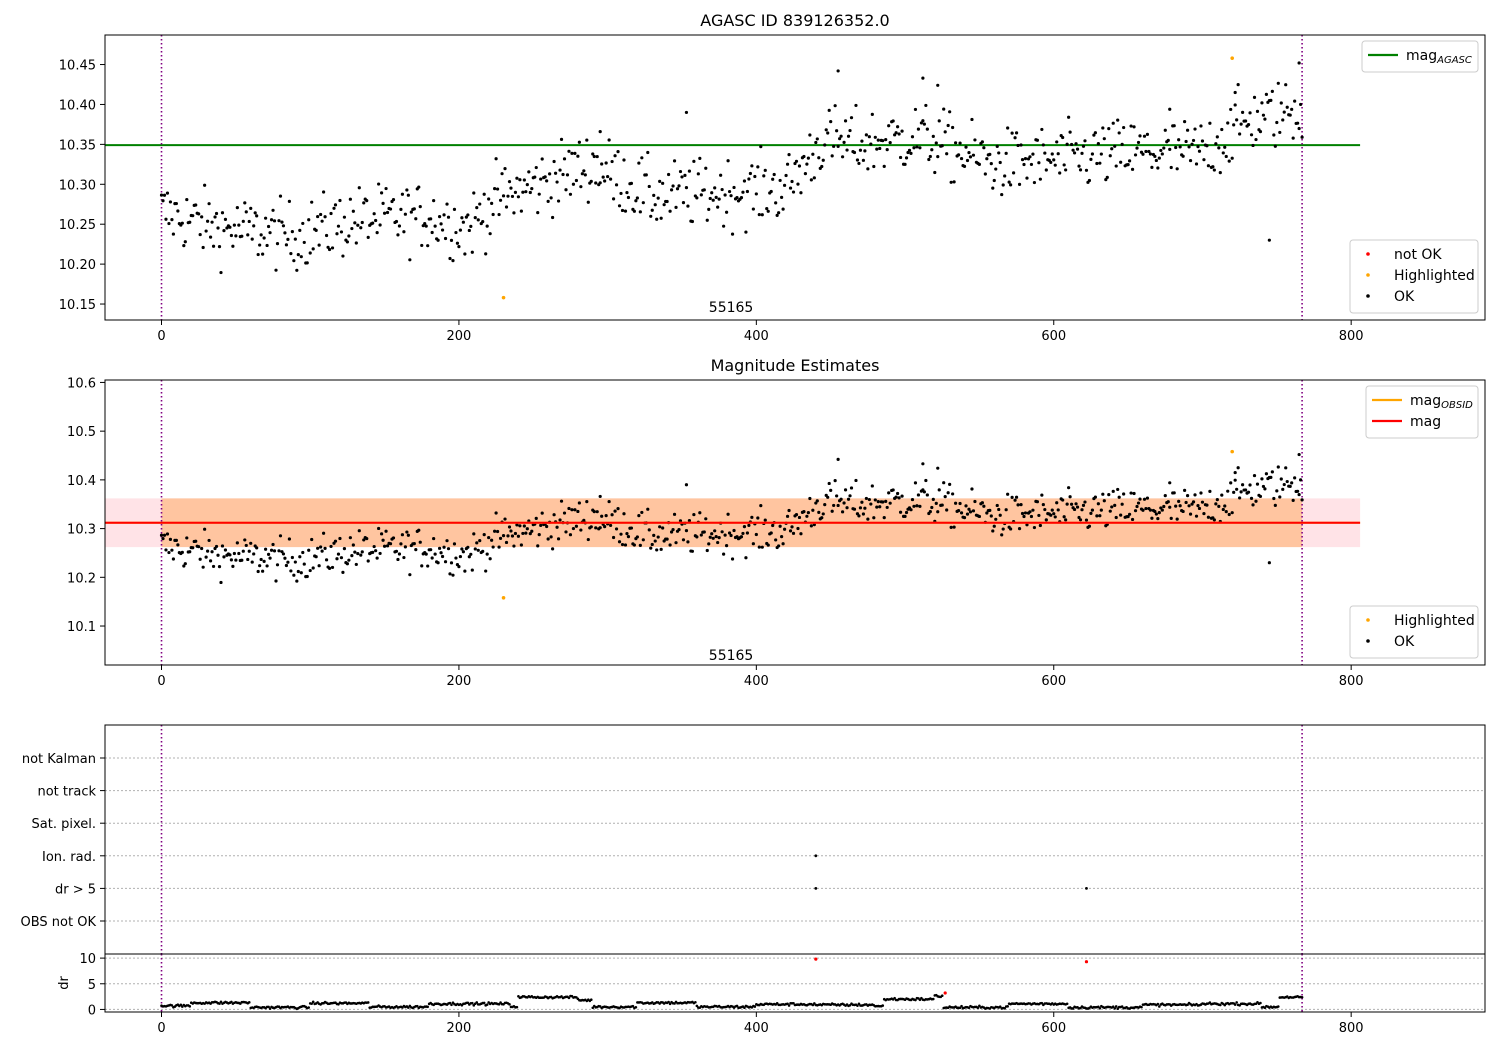  What do you see at coordinates (1441, 402) in the screenshot?
I see `legend-label: magOBSID` at bounding box center [1441, 402].